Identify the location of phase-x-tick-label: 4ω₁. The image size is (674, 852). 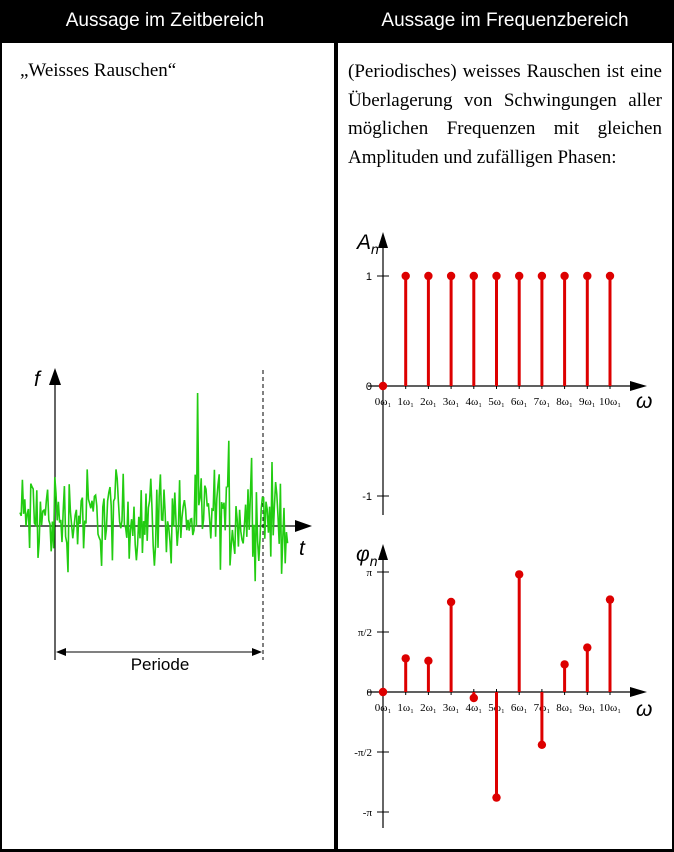
(474, 708).